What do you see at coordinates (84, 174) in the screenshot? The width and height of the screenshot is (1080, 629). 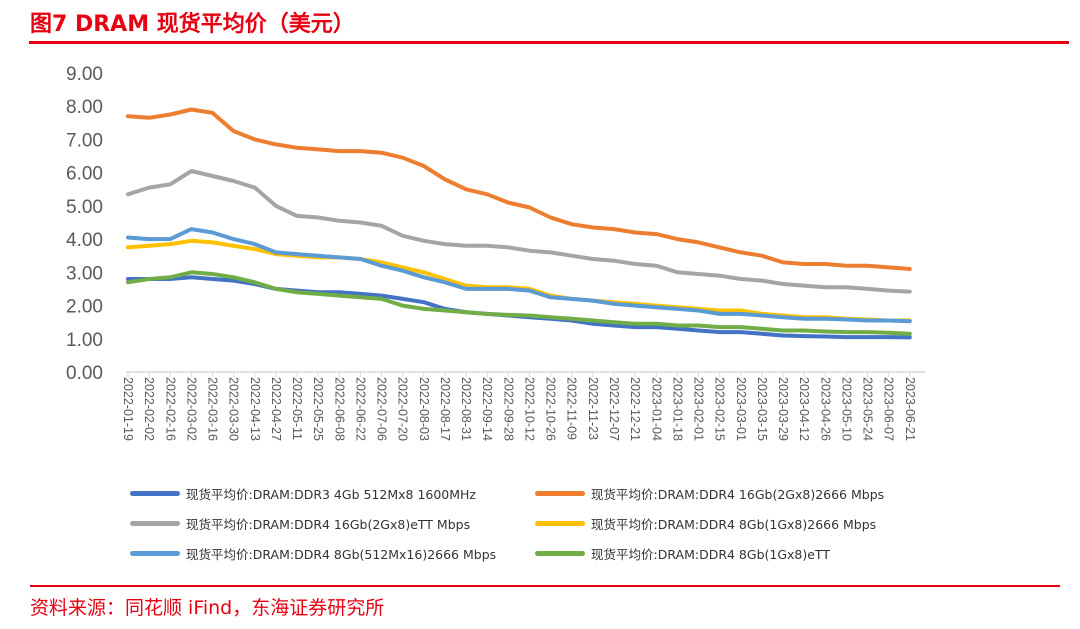 I see `y-tick-label: 6.00` at bounding box center [84, 174].